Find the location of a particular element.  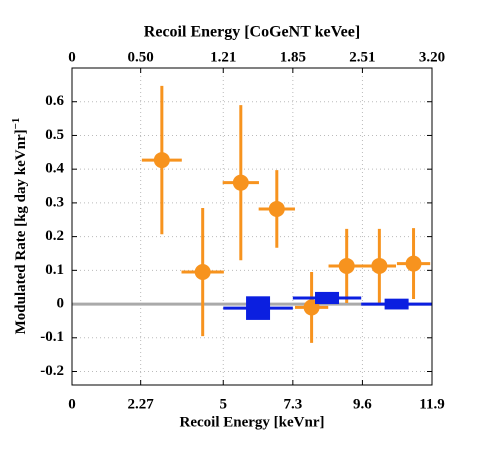

x-tick-label: 7.3 is located at coordinates (292, 404).